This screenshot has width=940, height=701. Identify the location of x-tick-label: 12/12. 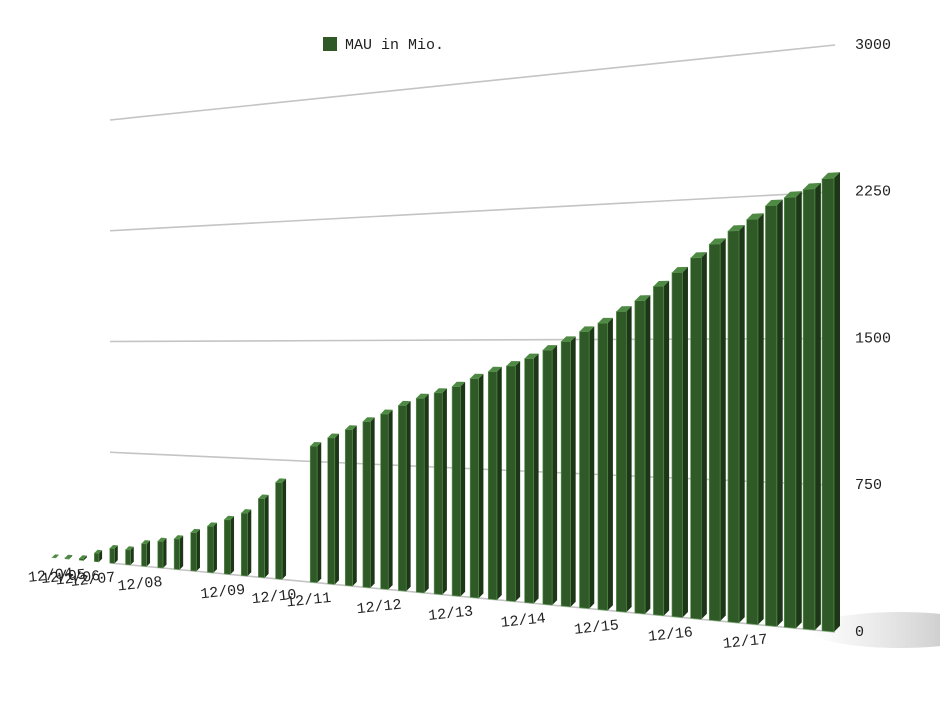
(379, 608).